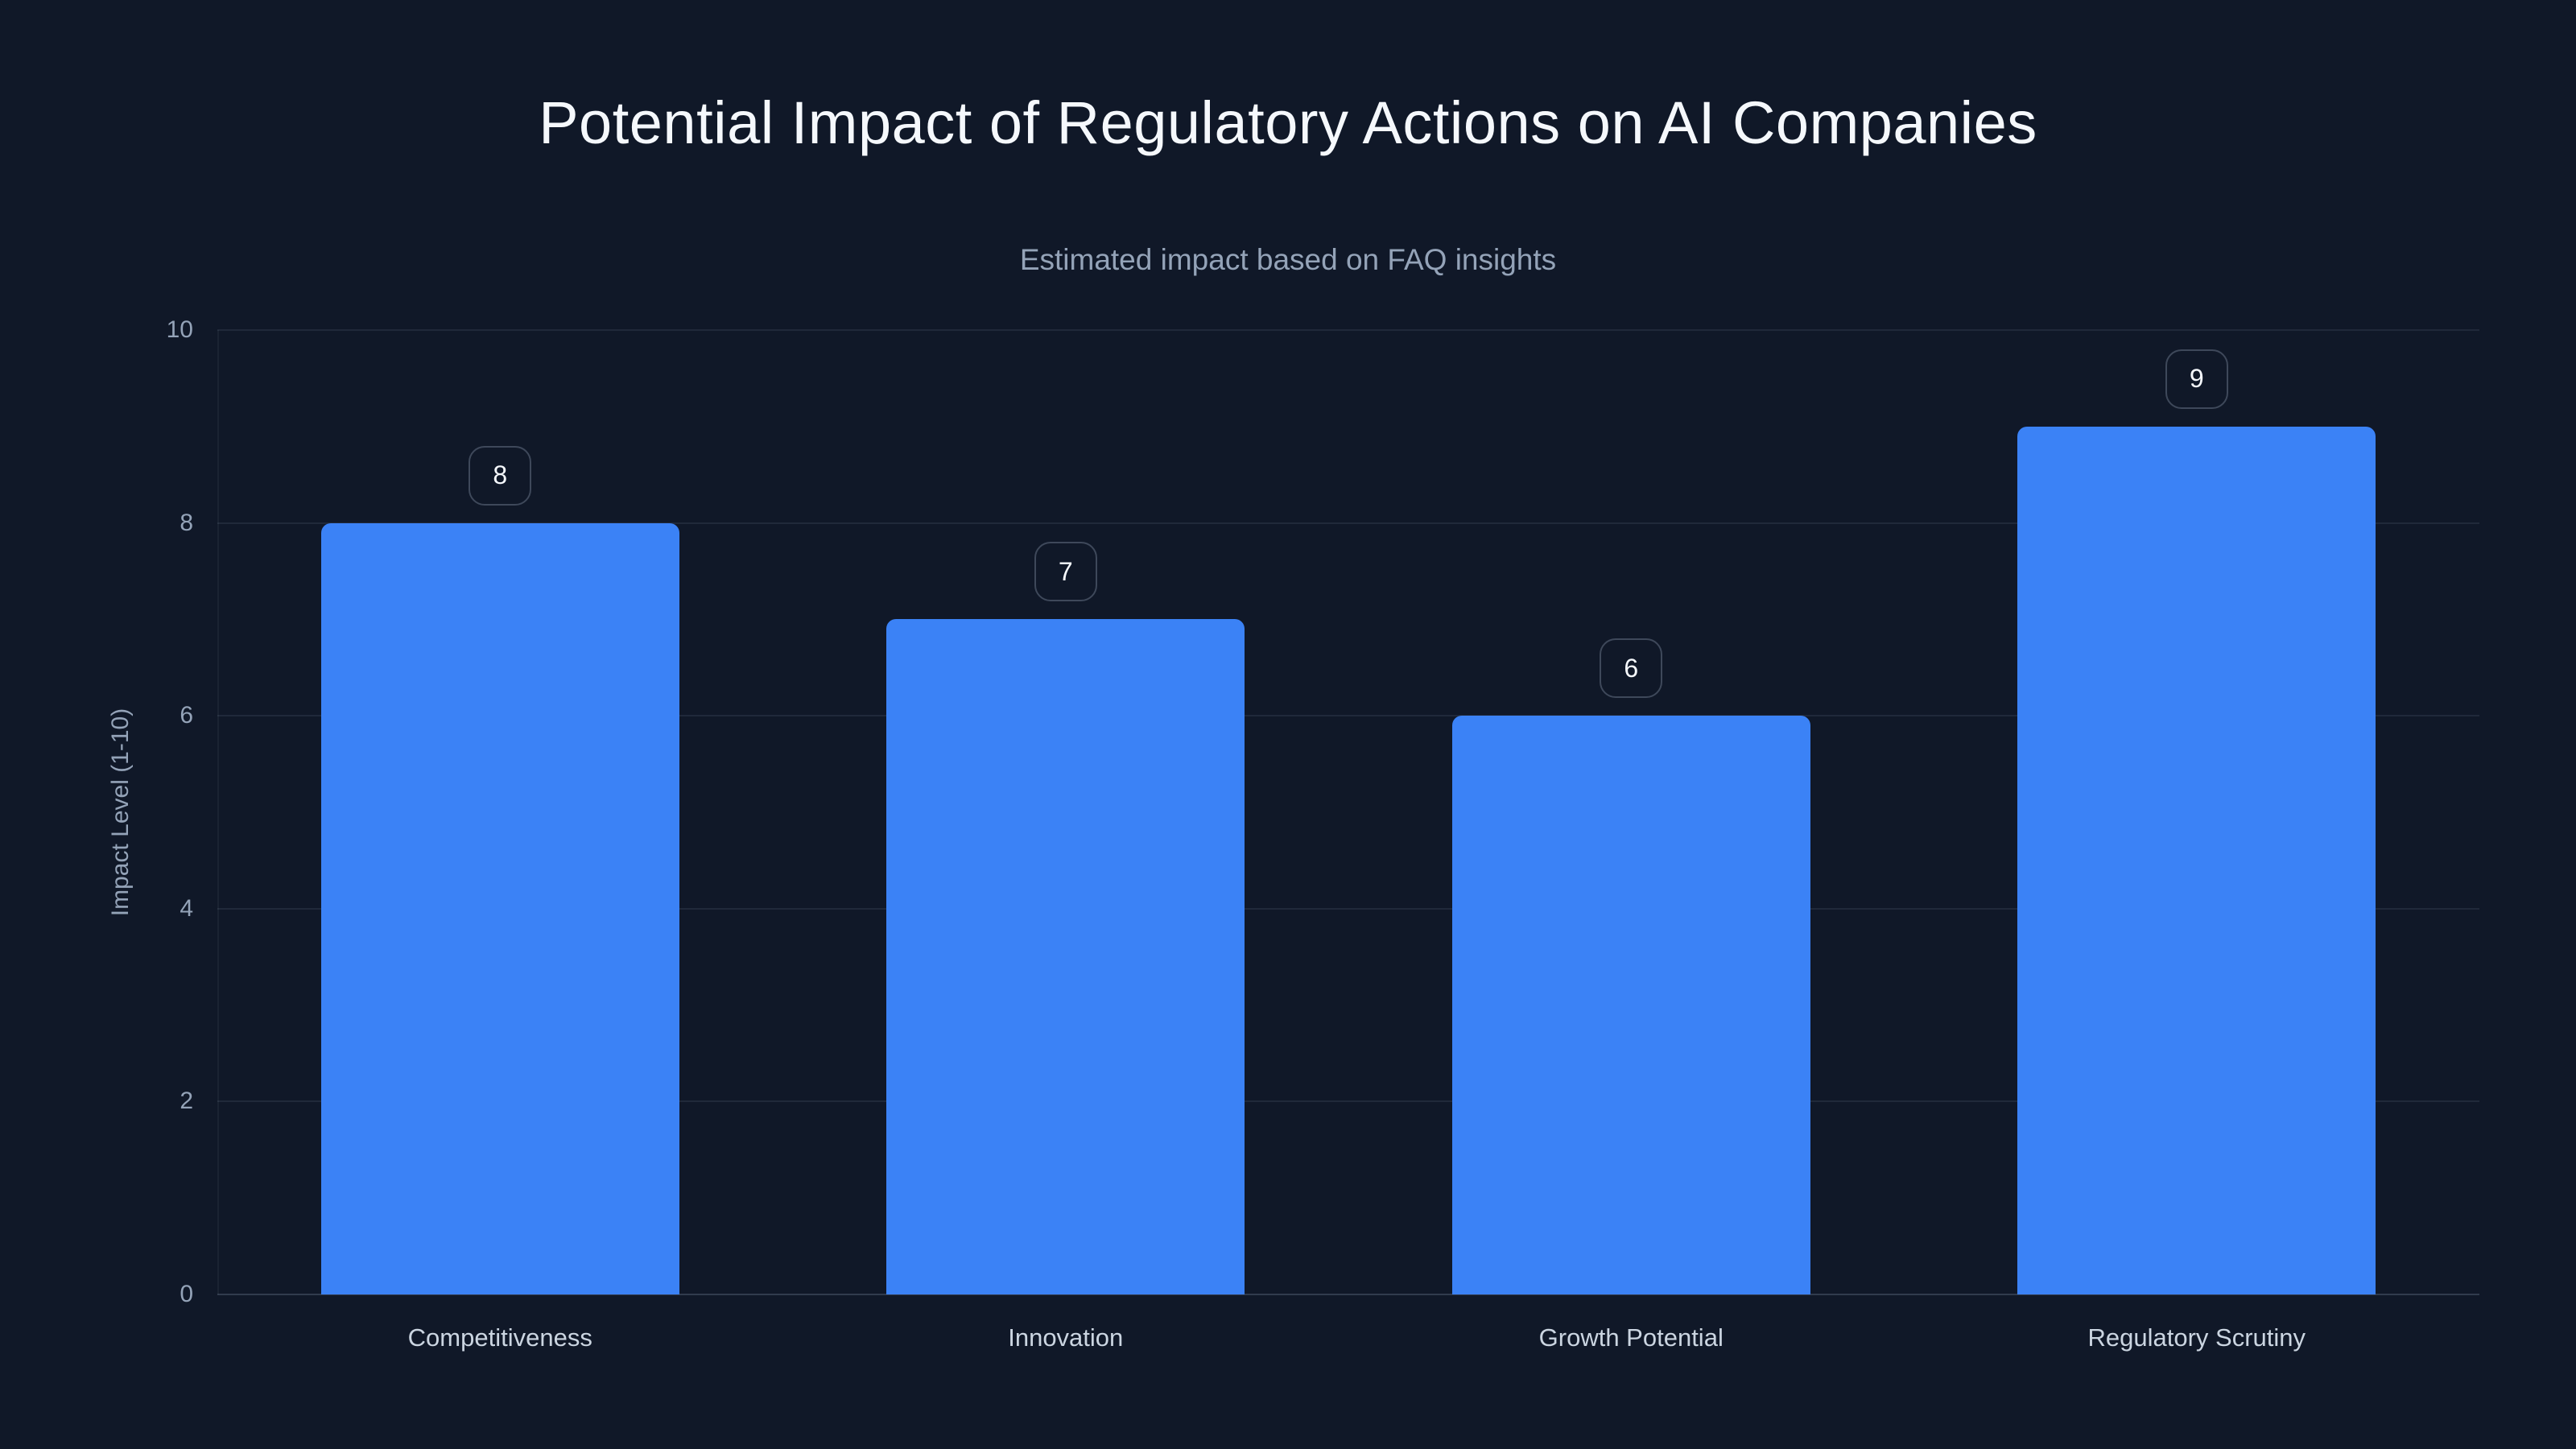 This screenshot has width=2576, height=1449. What do you see at coordinates (499, 1337) in the screenshot?
I see `x-axis-label-competitiveness: Competitiveness` at bounding box center [499, 1337].